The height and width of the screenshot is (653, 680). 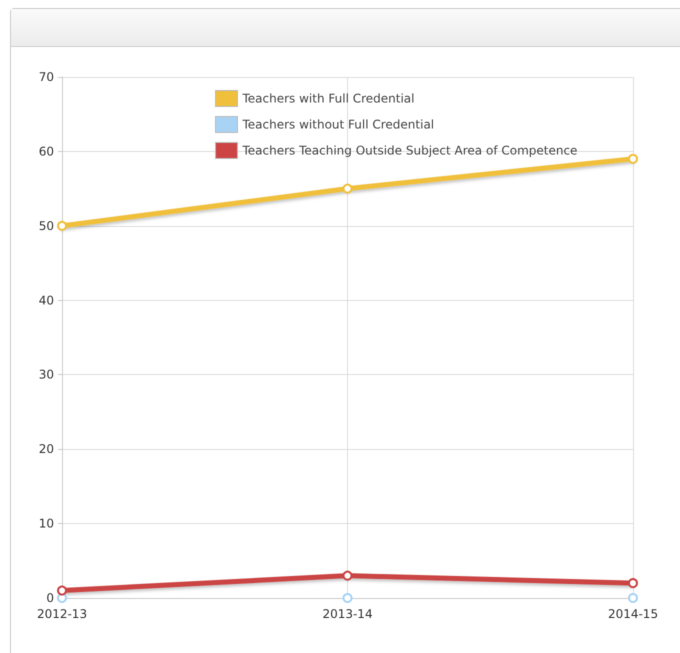 What do you see at coordinates (633, 614) in the screenshot?
I see `x-tick-label: 2014-15` at bounding box center [633, 614].